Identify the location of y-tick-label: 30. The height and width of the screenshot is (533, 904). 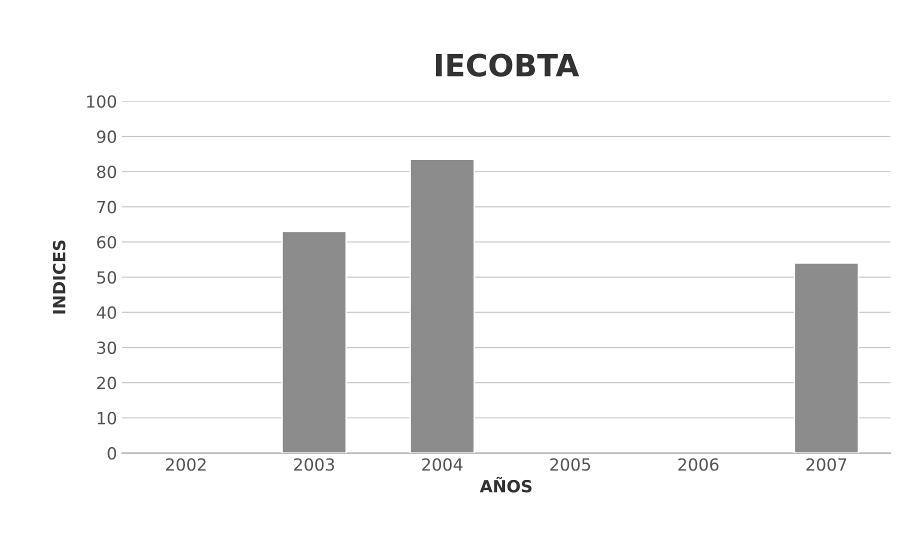
(106, 347).